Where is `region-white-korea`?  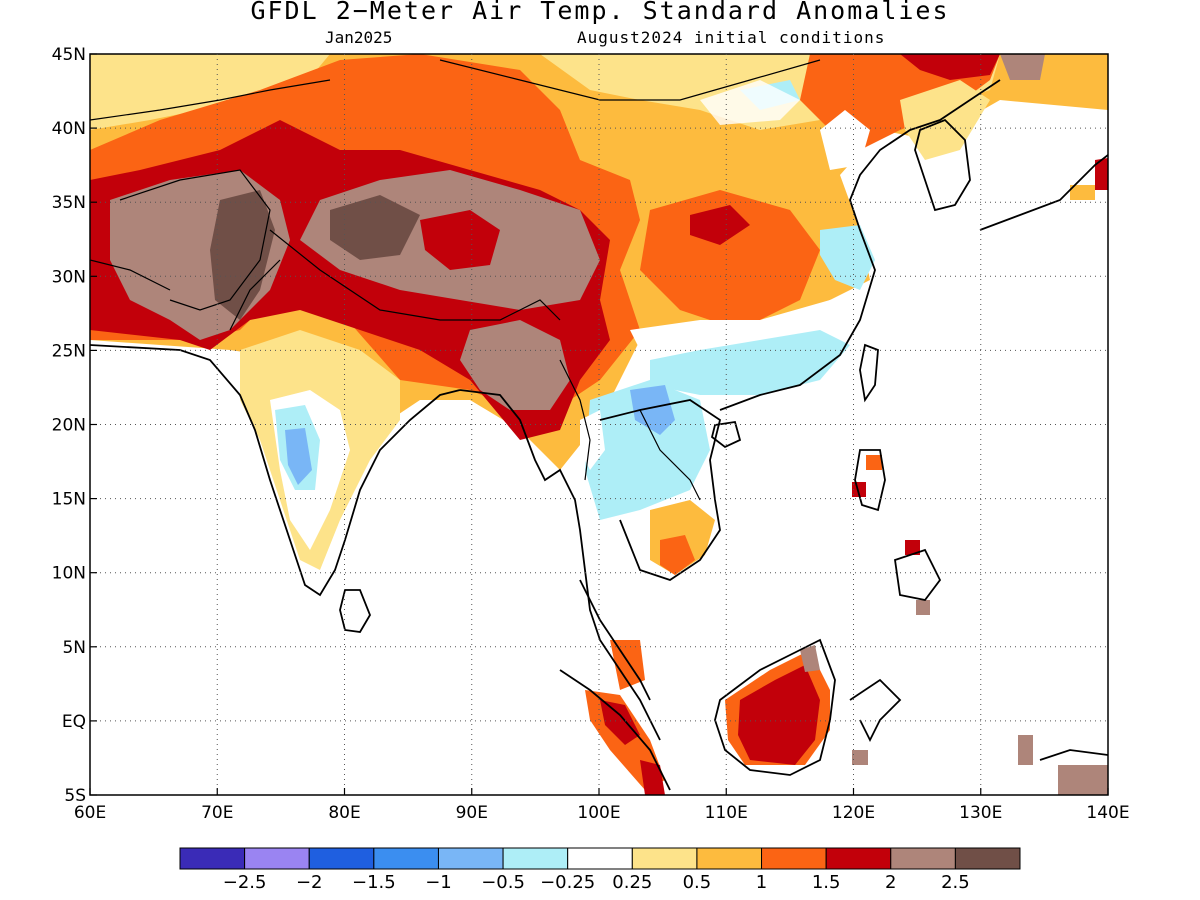 region-white-korea is located at coordinates (845, 140).